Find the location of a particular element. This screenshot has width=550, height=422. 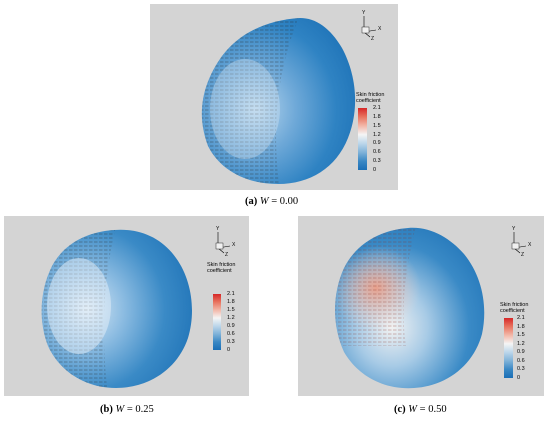

sphere-render-a is located at coordinates (278, 101).